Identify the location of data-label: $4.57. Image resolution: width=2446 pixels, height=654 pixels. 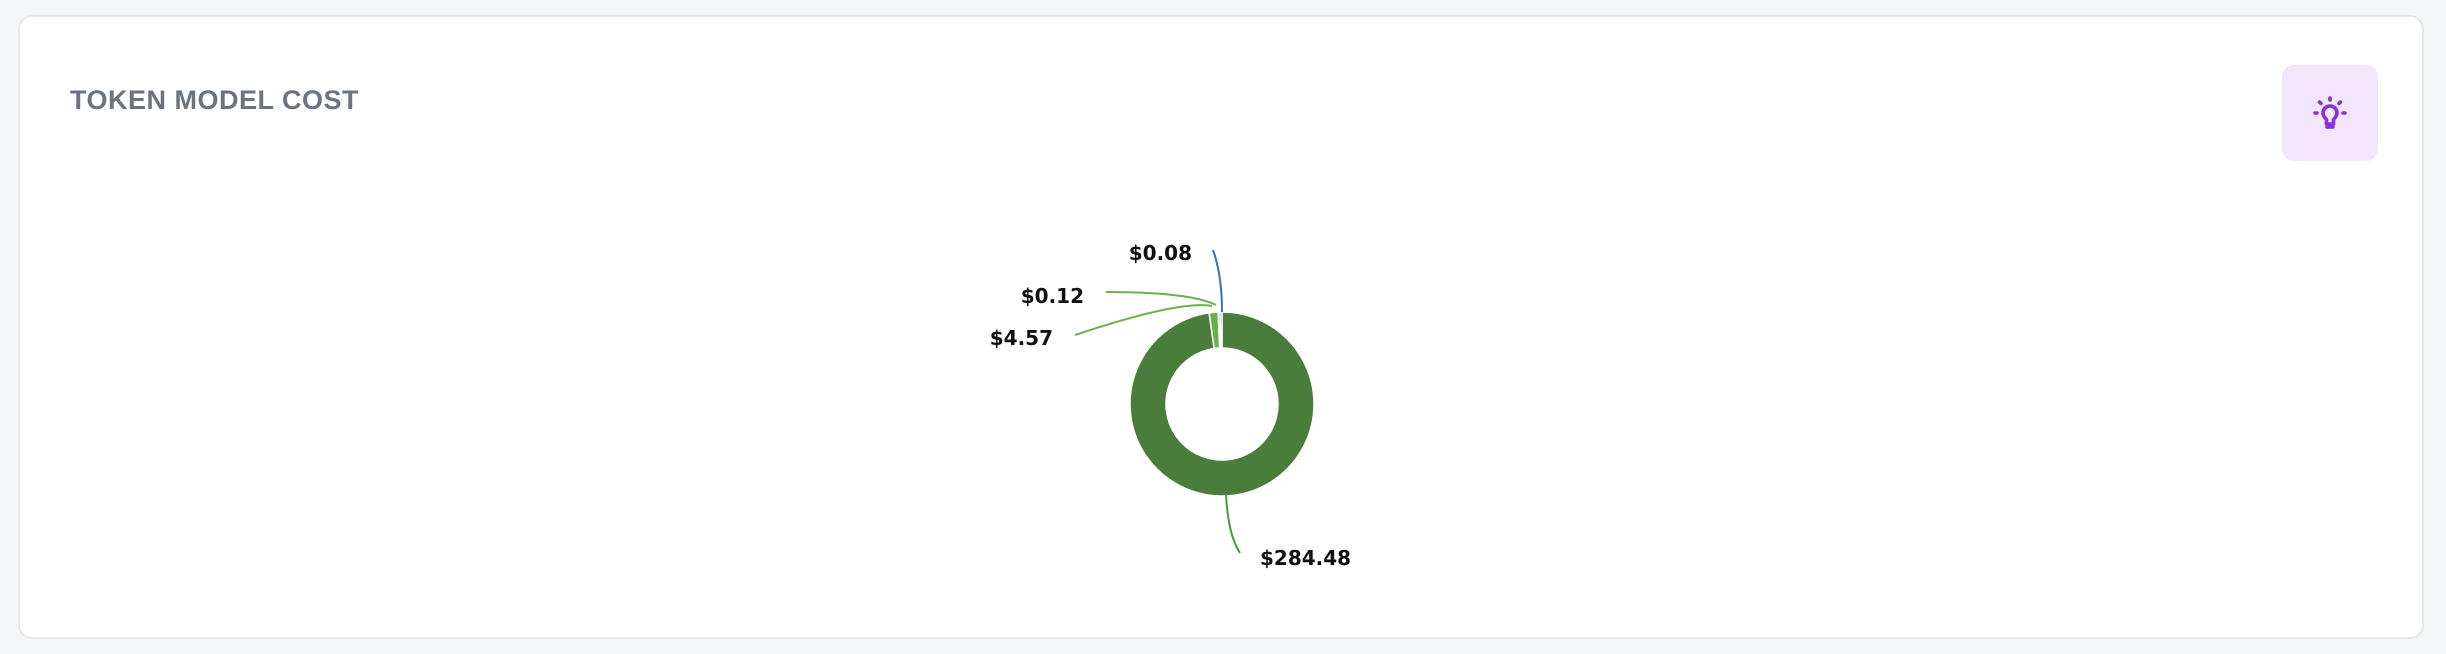
(1021, 338).